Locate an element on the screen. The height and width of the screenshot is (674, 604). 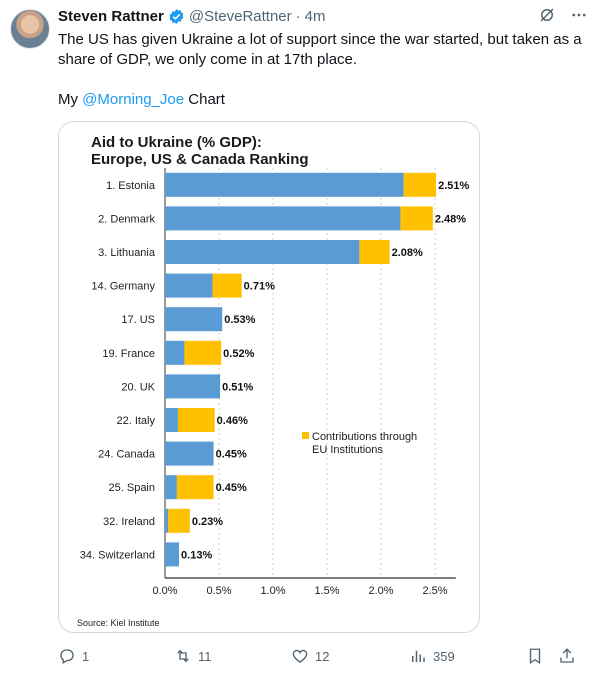
grok-icon is located at coordinates (547, 15).